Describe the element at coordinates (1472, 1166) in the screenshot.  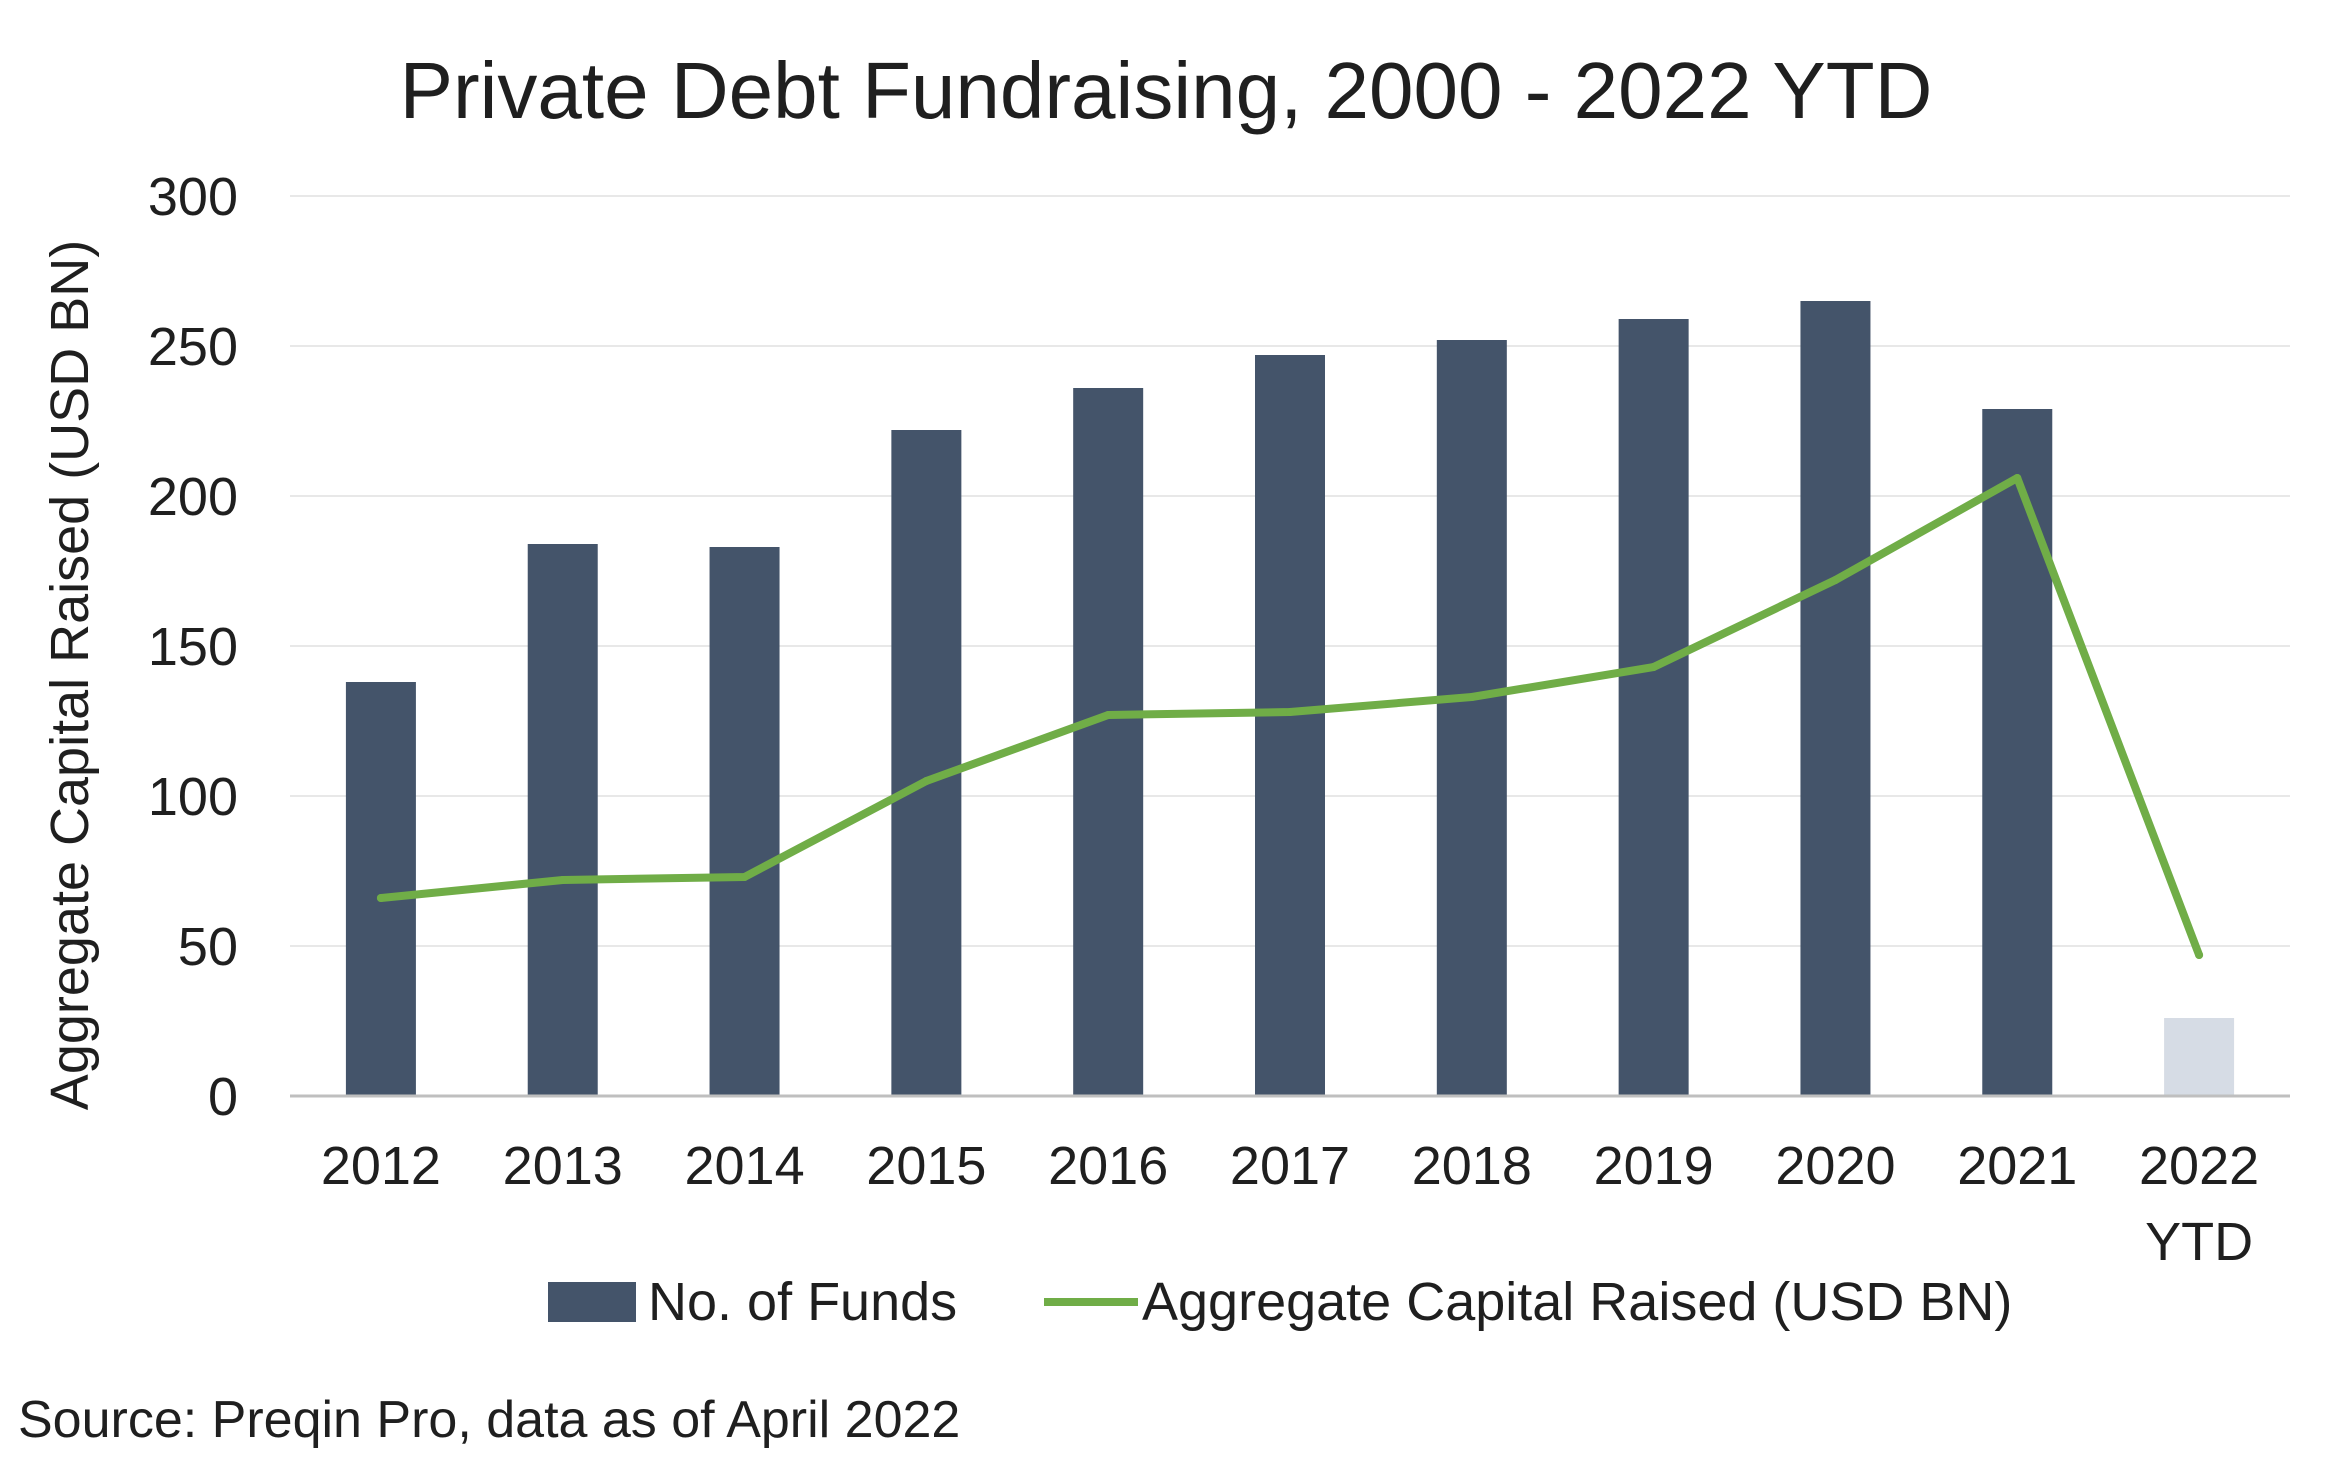
I see `x-tick-label: 2018` at that location.